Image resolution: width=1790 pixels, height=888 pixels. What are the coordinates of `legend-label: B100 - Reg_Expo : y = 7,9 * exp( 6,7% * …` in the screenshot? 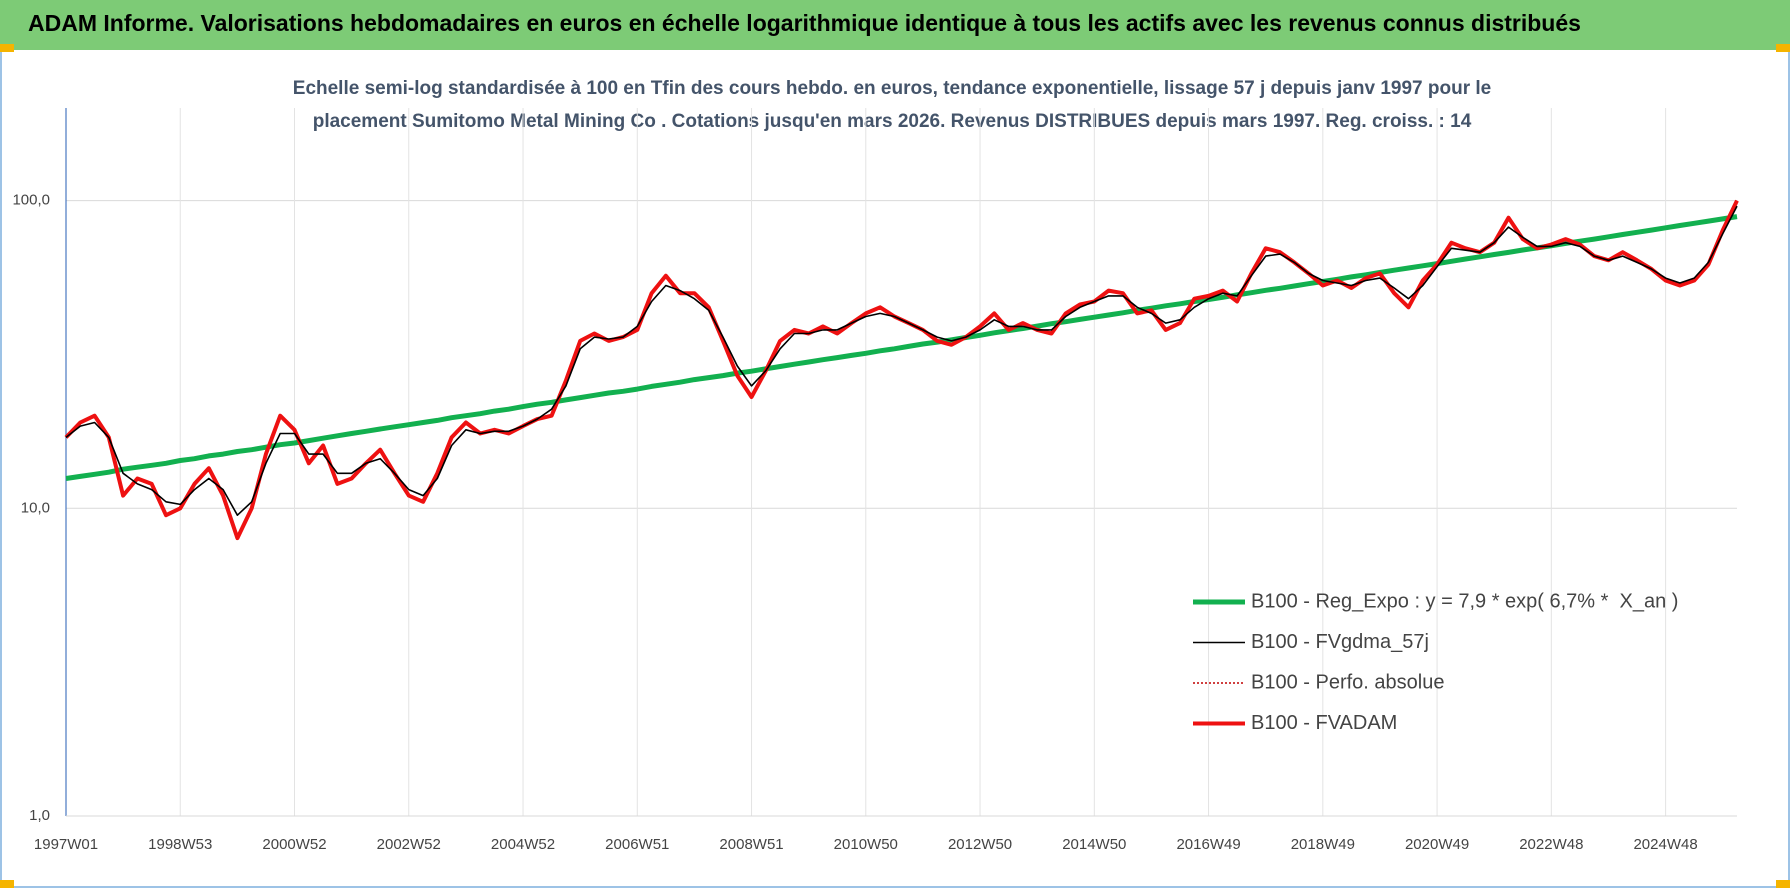 It's located at (1464, 601).